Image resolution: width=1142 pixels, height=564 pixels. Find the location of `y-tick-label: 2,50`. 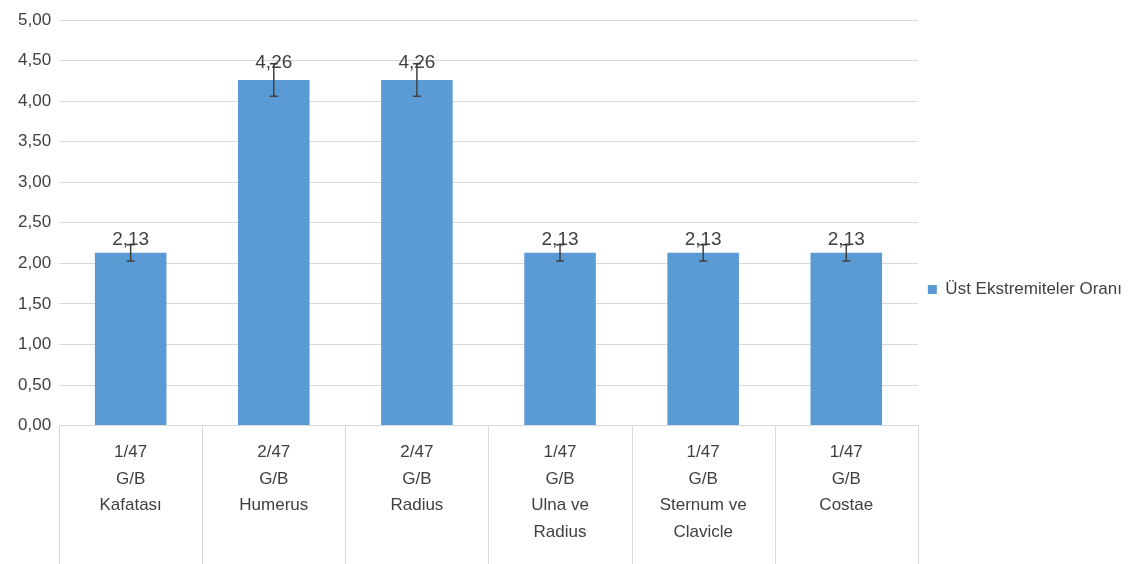

y-tick-label: 2,50 is located at coordinates (34, 222).